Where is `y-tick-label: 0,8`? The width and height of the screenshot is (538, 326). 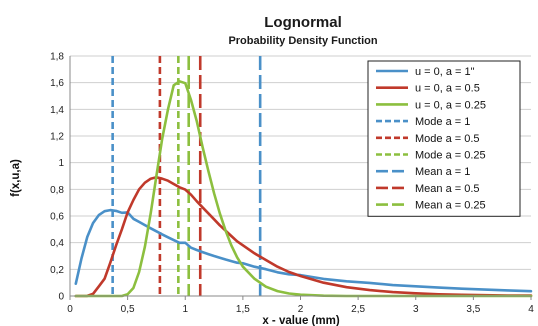
y-tick-label: 0,8 is located at coordinates (57, 190).